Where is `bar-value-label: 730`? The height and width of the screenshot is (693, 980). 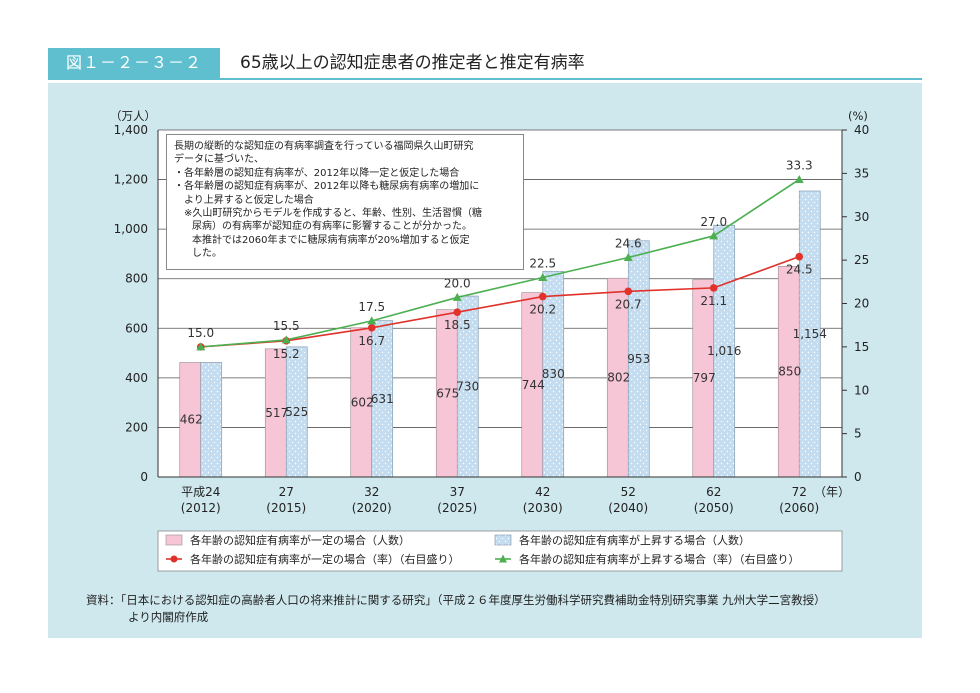 bar-value-label: 730 is located at coordinates (467, 387).